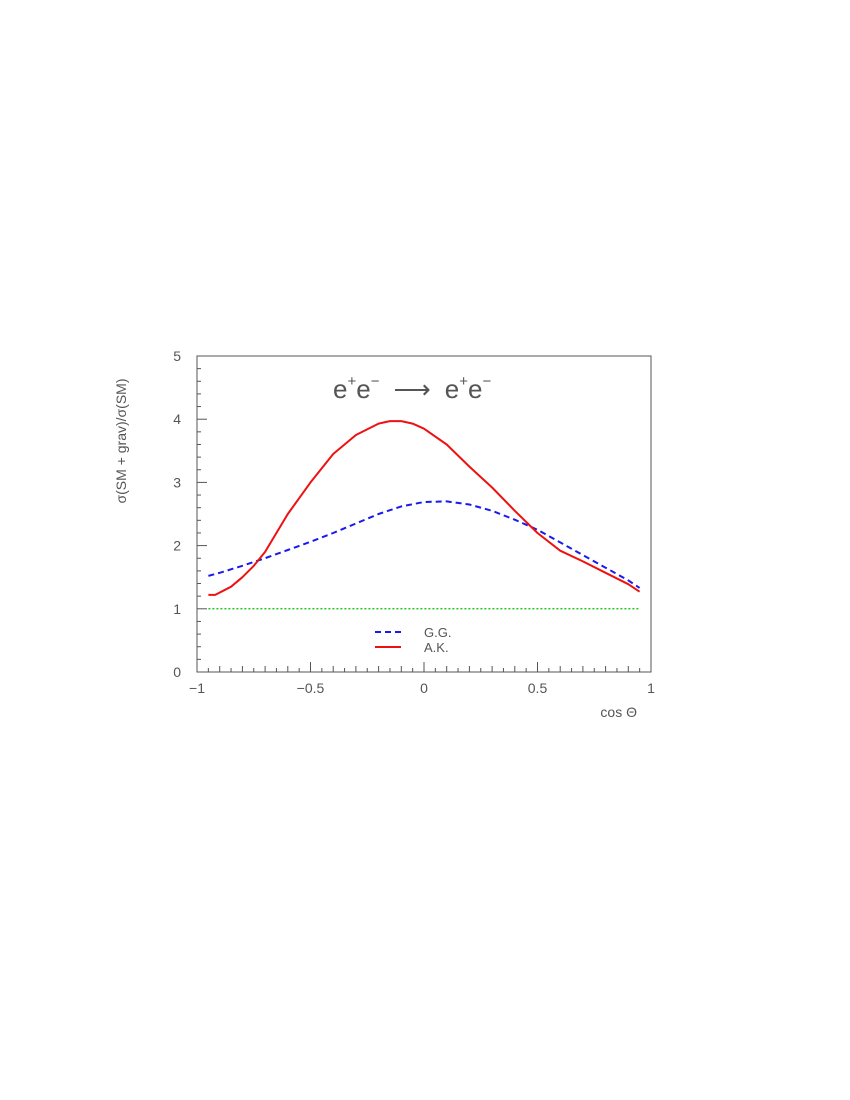 This screenshot has height=1100, width=850. Describe the element at coordinates (651, 688) in the screenshot. I see `x-tick-label: 1` at that location.